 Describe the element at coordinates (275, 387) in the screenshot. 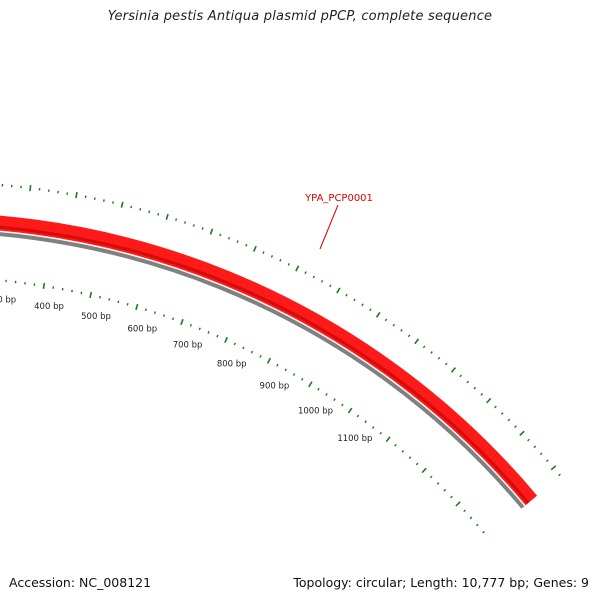

I see `scale-label: 900 bp` at that location.